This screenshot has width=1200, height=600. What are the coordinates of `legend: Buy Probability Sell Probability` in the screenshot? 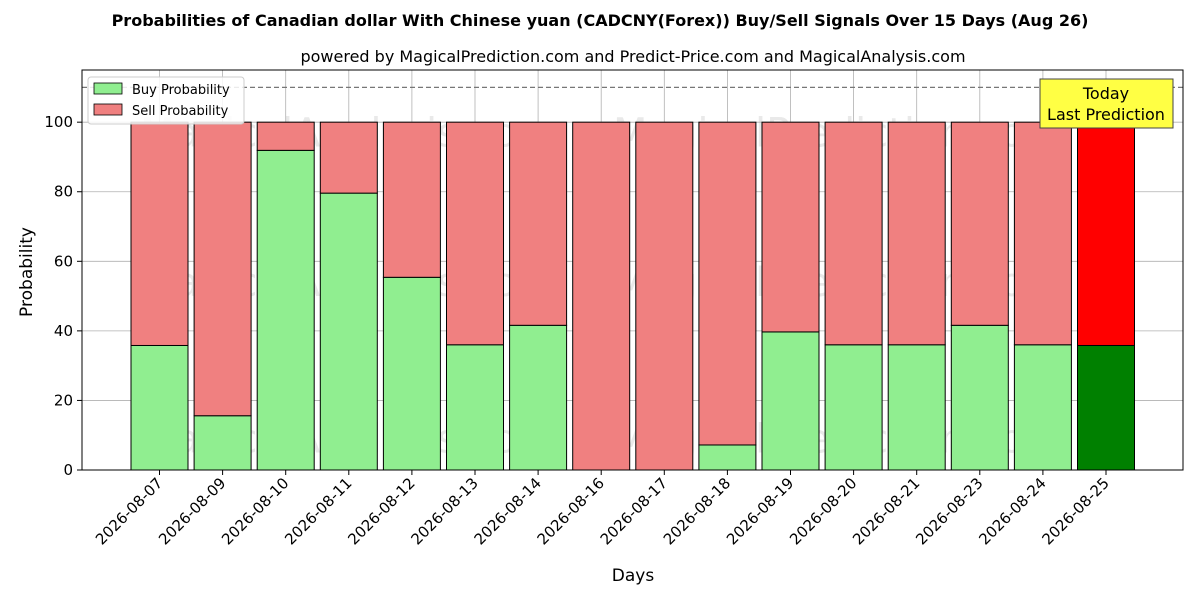 It's located at (166, 100).